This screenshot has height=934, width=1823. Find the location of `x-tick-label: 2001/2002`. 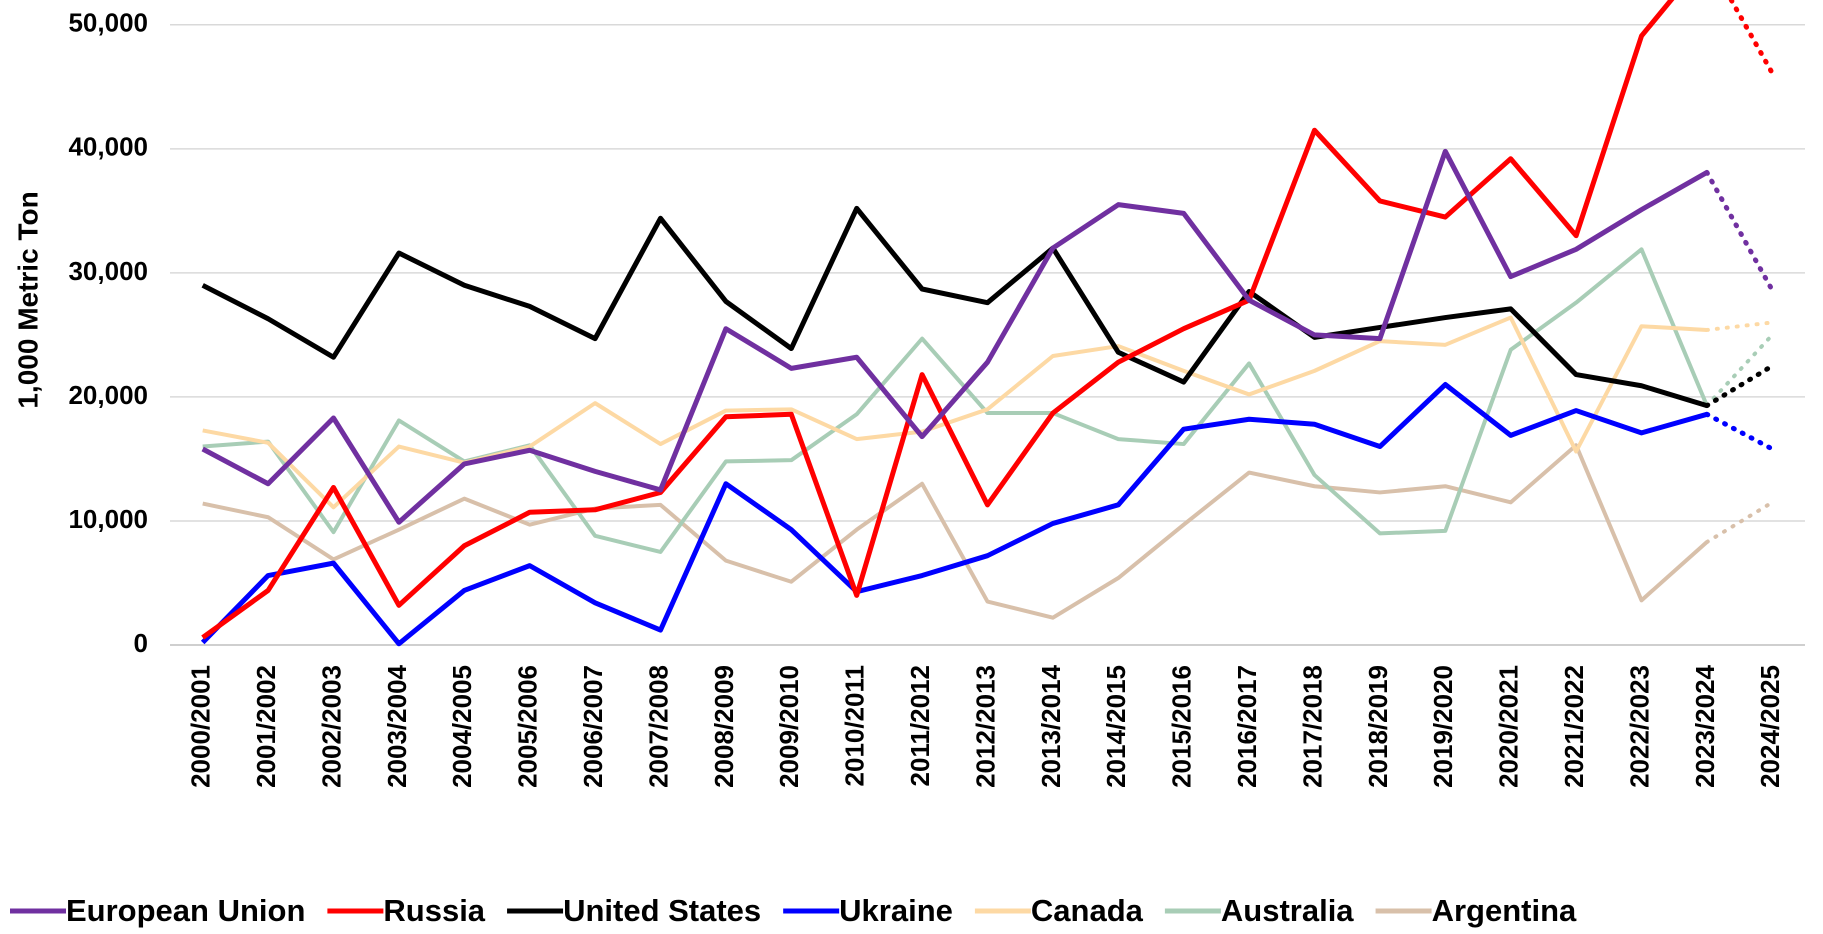

x-tick-label: 2001/2002 is located at coordinates (266, 726).